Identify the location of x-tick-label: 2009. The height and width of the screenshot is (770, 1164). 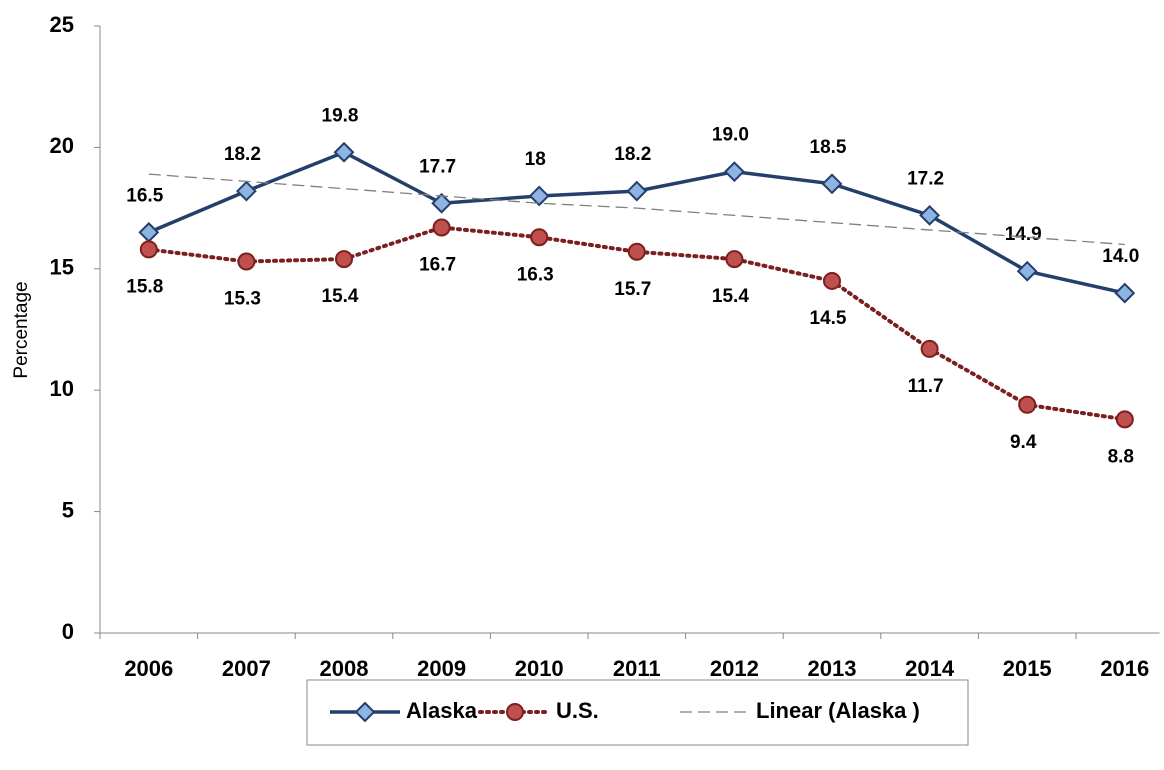
(441, 668).